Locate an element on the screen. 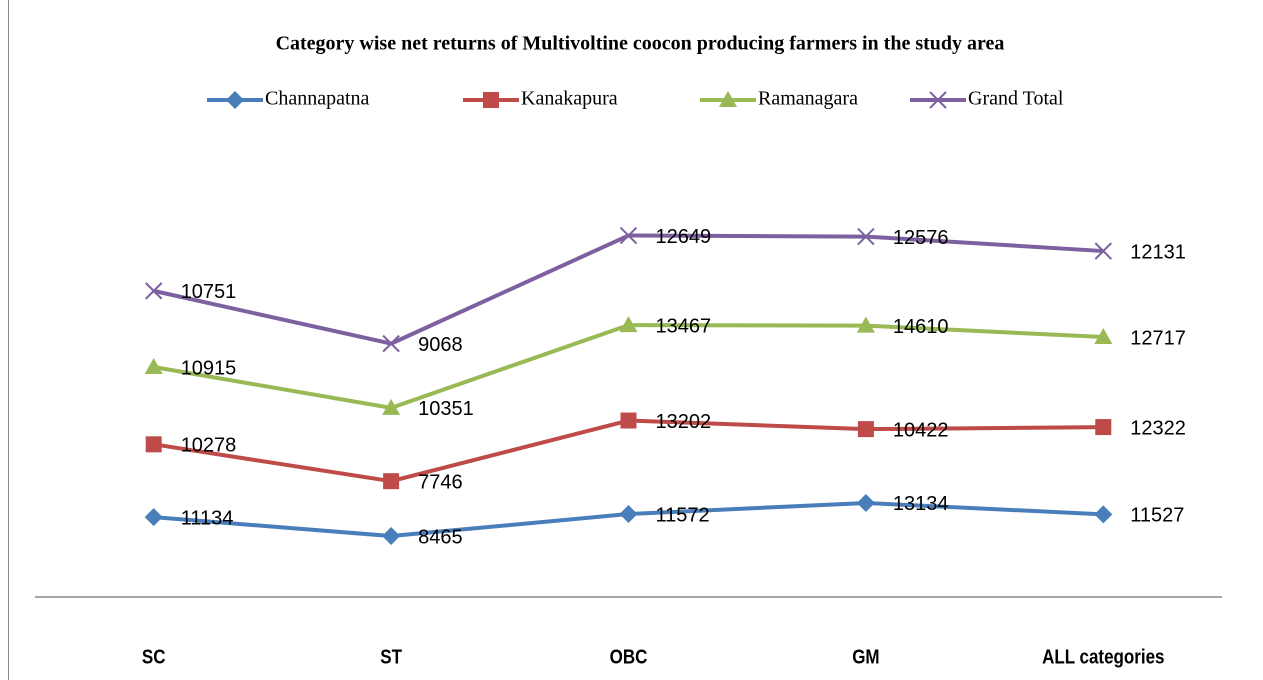  data-label: 10278 is located at coordinates (209, 446).